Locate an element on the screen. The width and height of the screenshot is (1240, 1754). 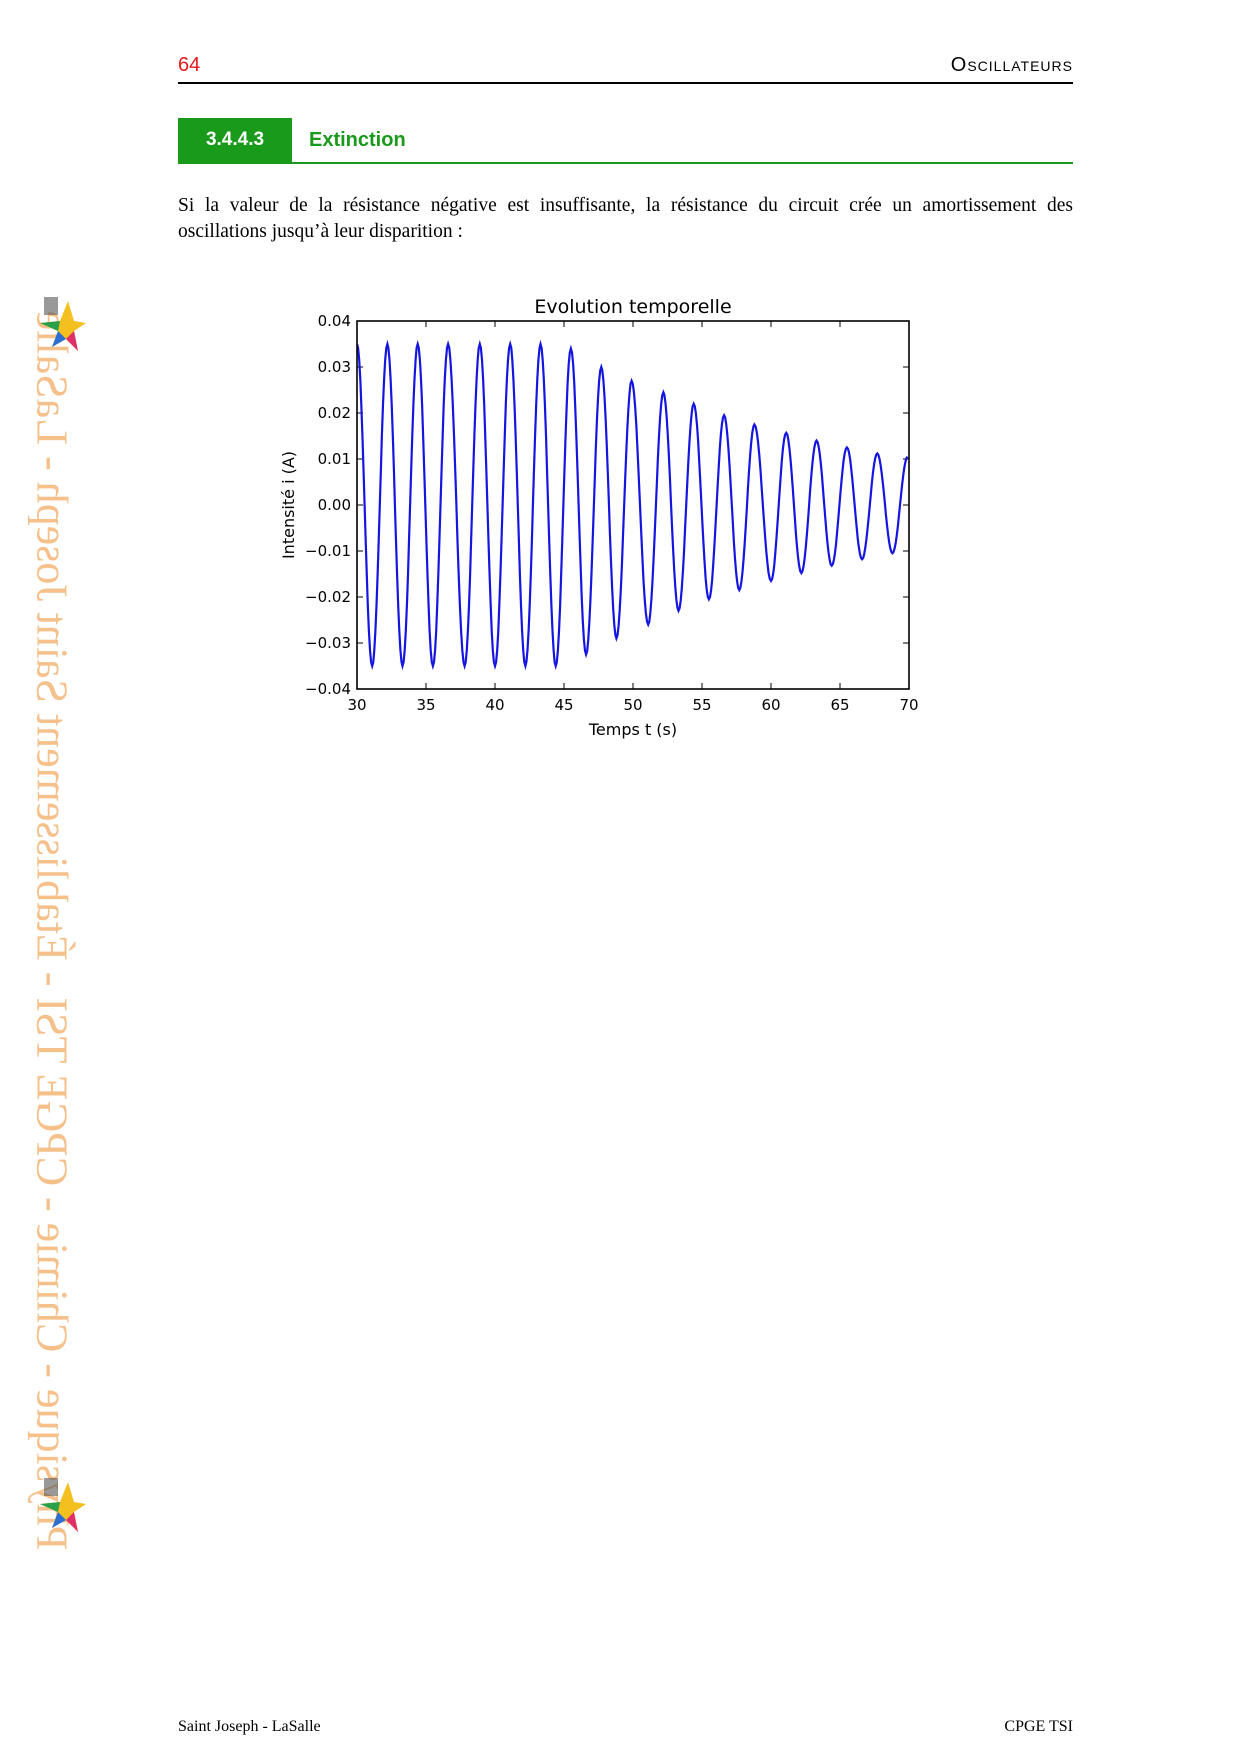
page-header: 64 Oscillateurs is located at coordinates (625, 68).